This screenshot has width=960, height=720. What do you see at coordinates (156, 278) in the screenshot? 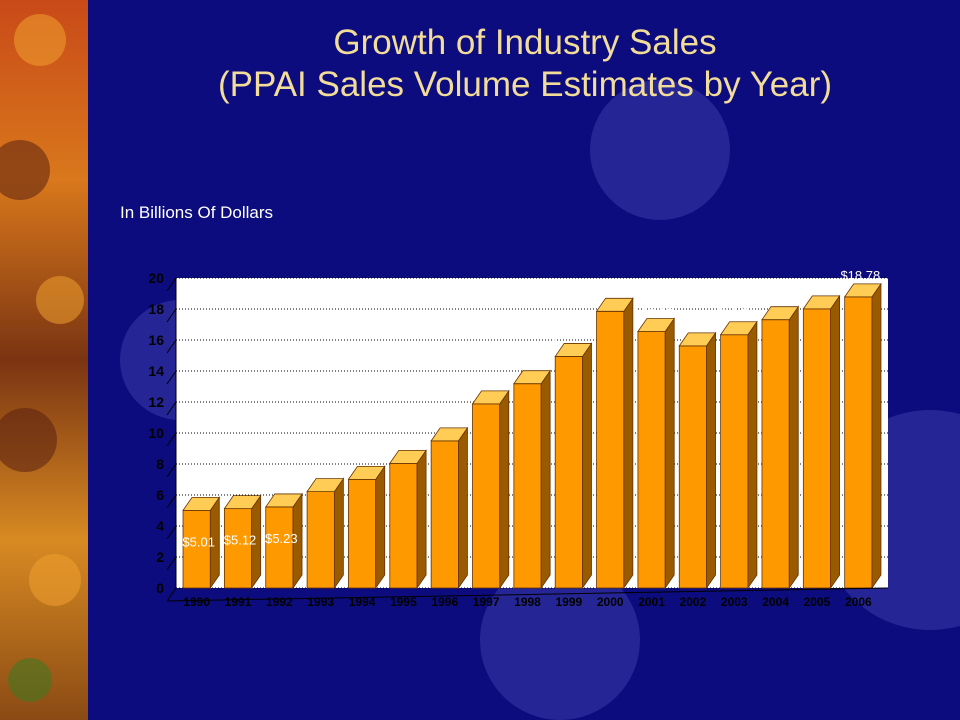
I see `y-tick-label: 20` at bounding box center [156, 278].